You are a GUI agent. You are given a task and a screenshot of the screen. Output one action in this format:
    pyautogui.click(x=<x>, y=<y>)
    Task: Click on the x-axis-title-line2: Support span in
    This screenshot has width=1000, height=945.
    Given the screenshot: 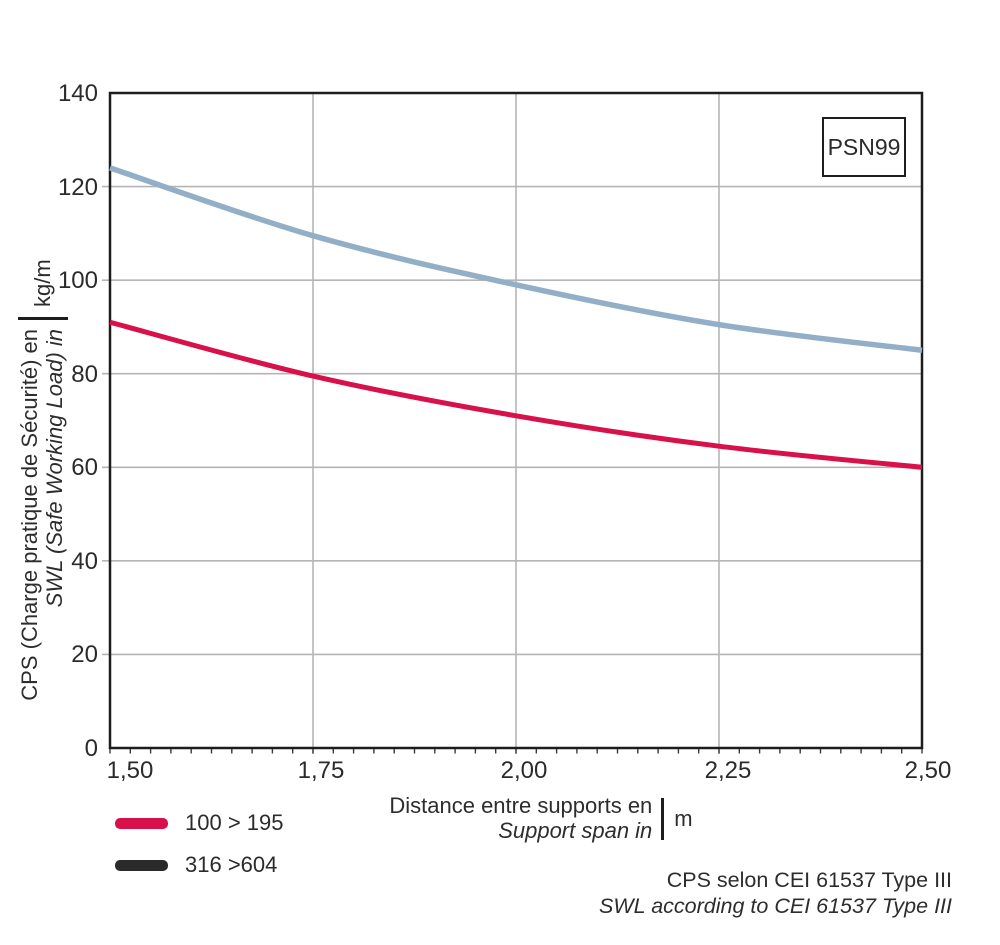 What is the action you would take?
    pyautogui.click(x=575, y=830)
    